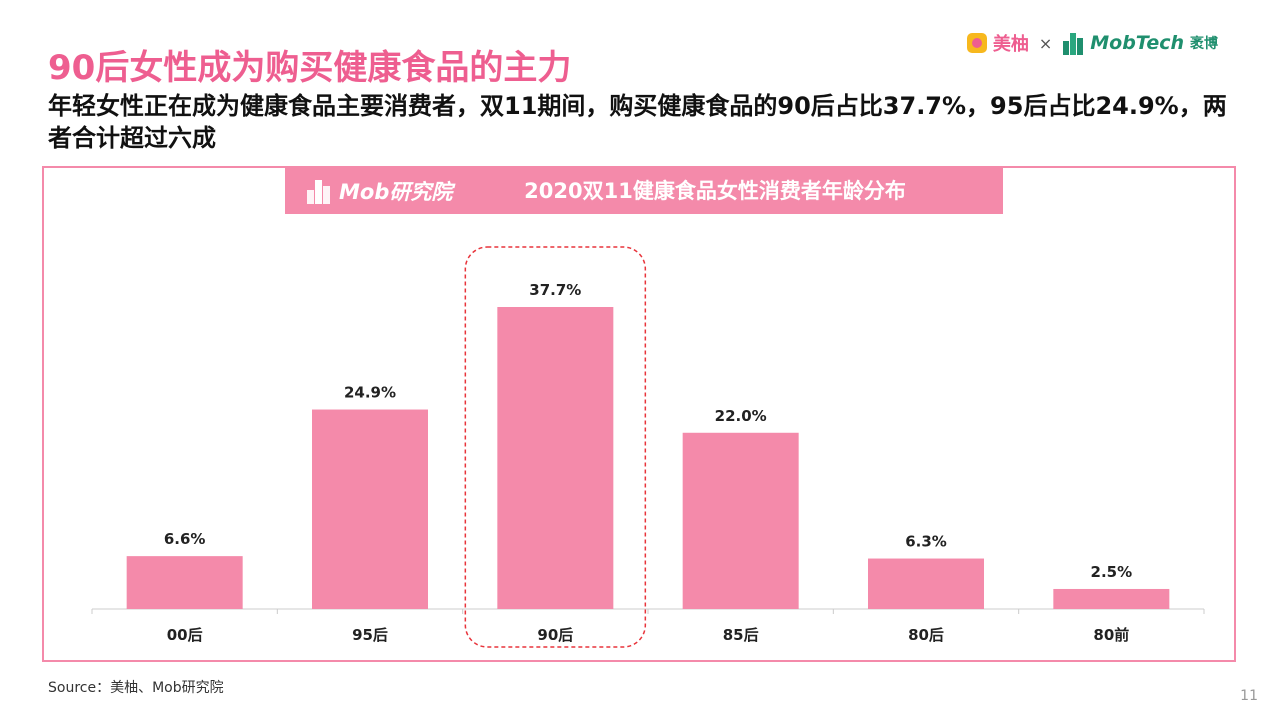 The image size is (1280, 720). I want to click on chart-header: Mob研究院 2020双11健康食品女性消费者年龄分布, so click(644, 191).